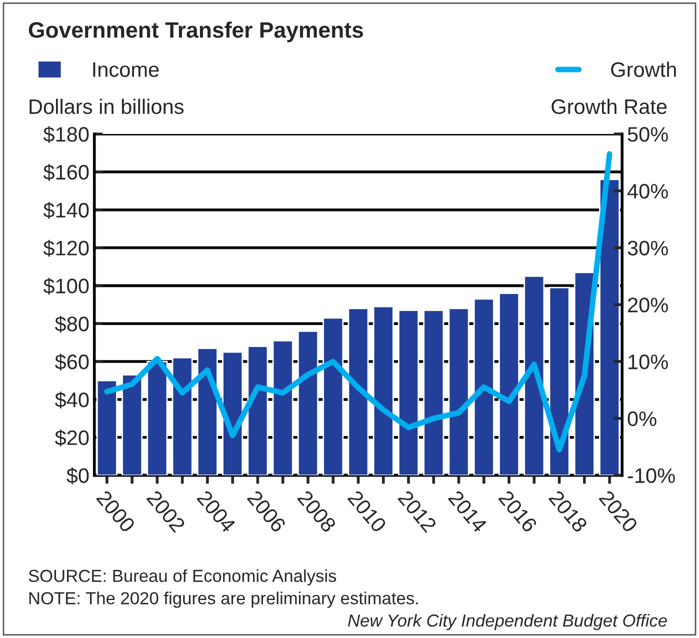  I want to click on chart-title: Government Transfer Payments, so click(195, 32).